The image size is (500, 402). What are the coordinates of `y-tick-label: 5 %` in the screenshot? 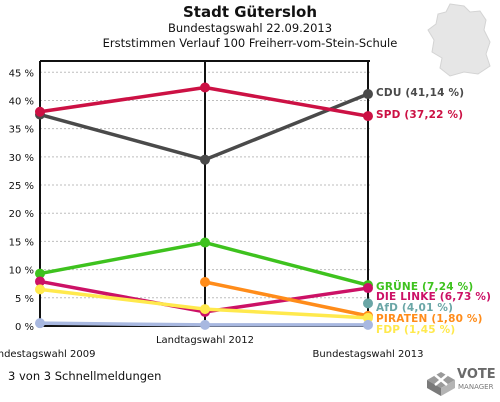 It's located at (24, 299).